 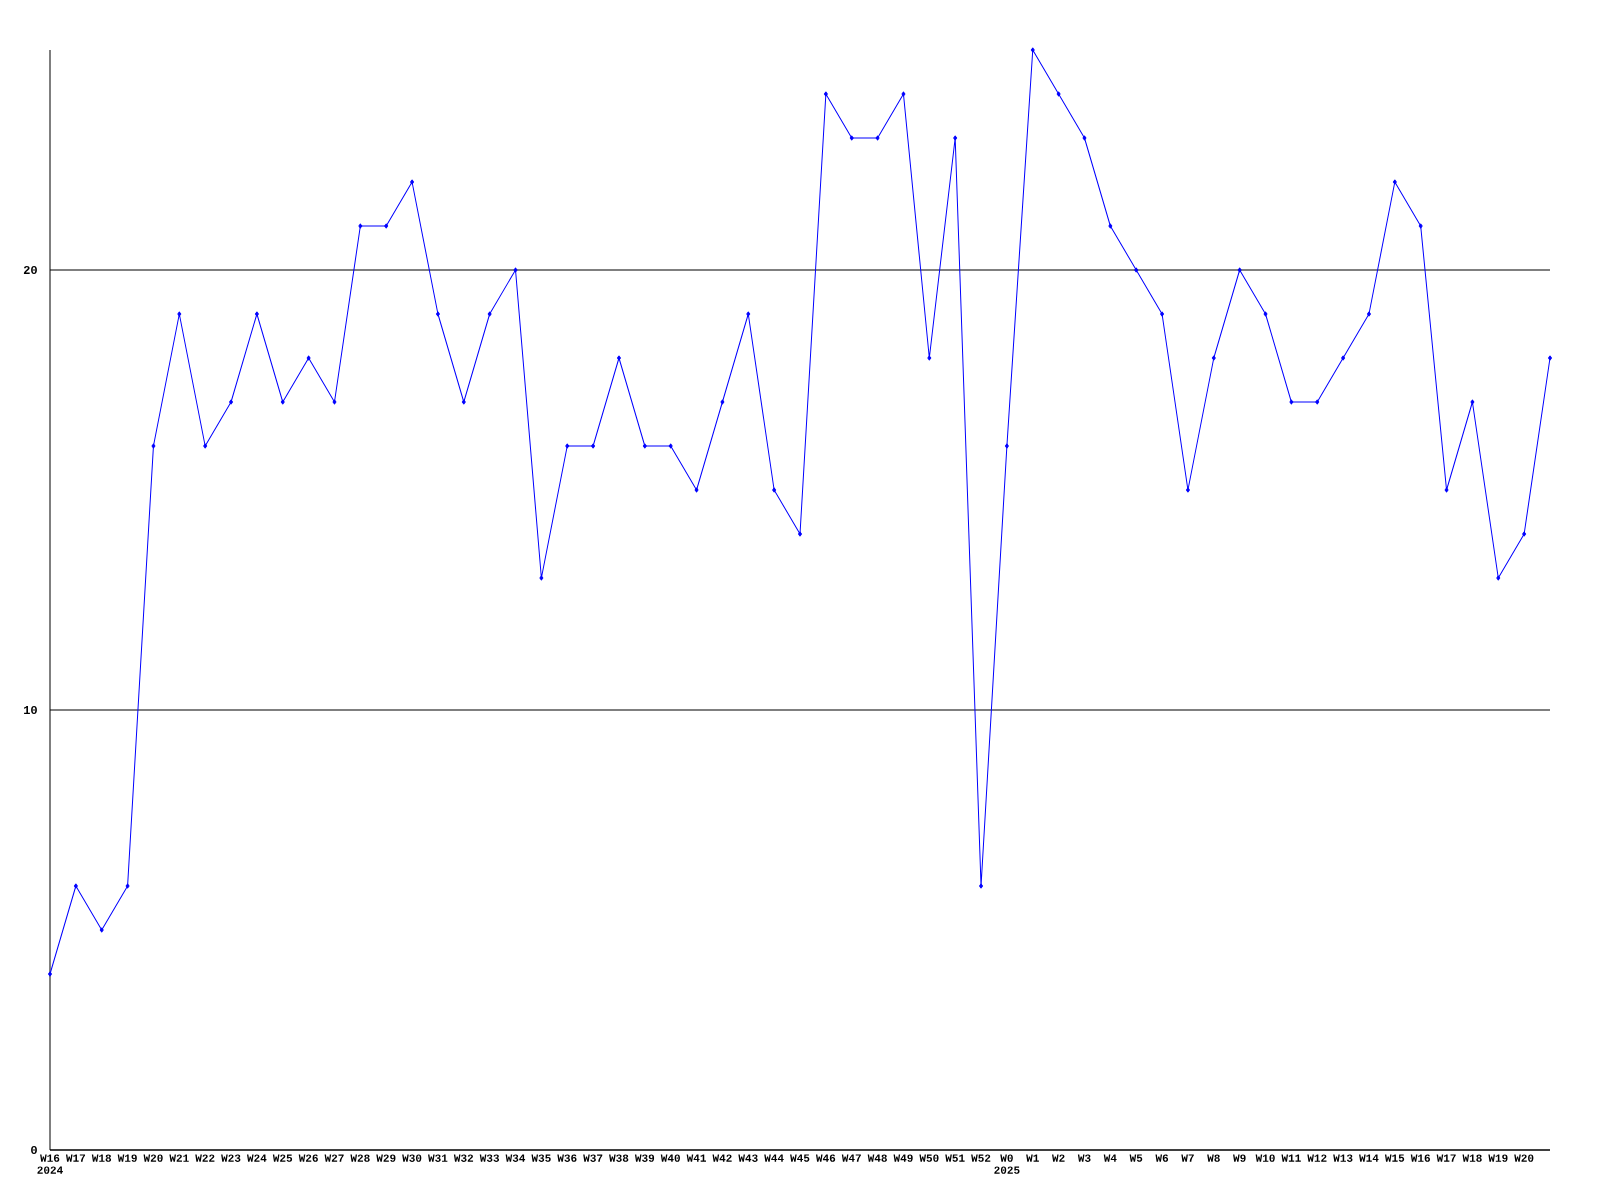 What do you see at coordinates (1213, 1158) in the screenshot?
I see `x-tick-label: W8` at bounding box center [1213, 1158].